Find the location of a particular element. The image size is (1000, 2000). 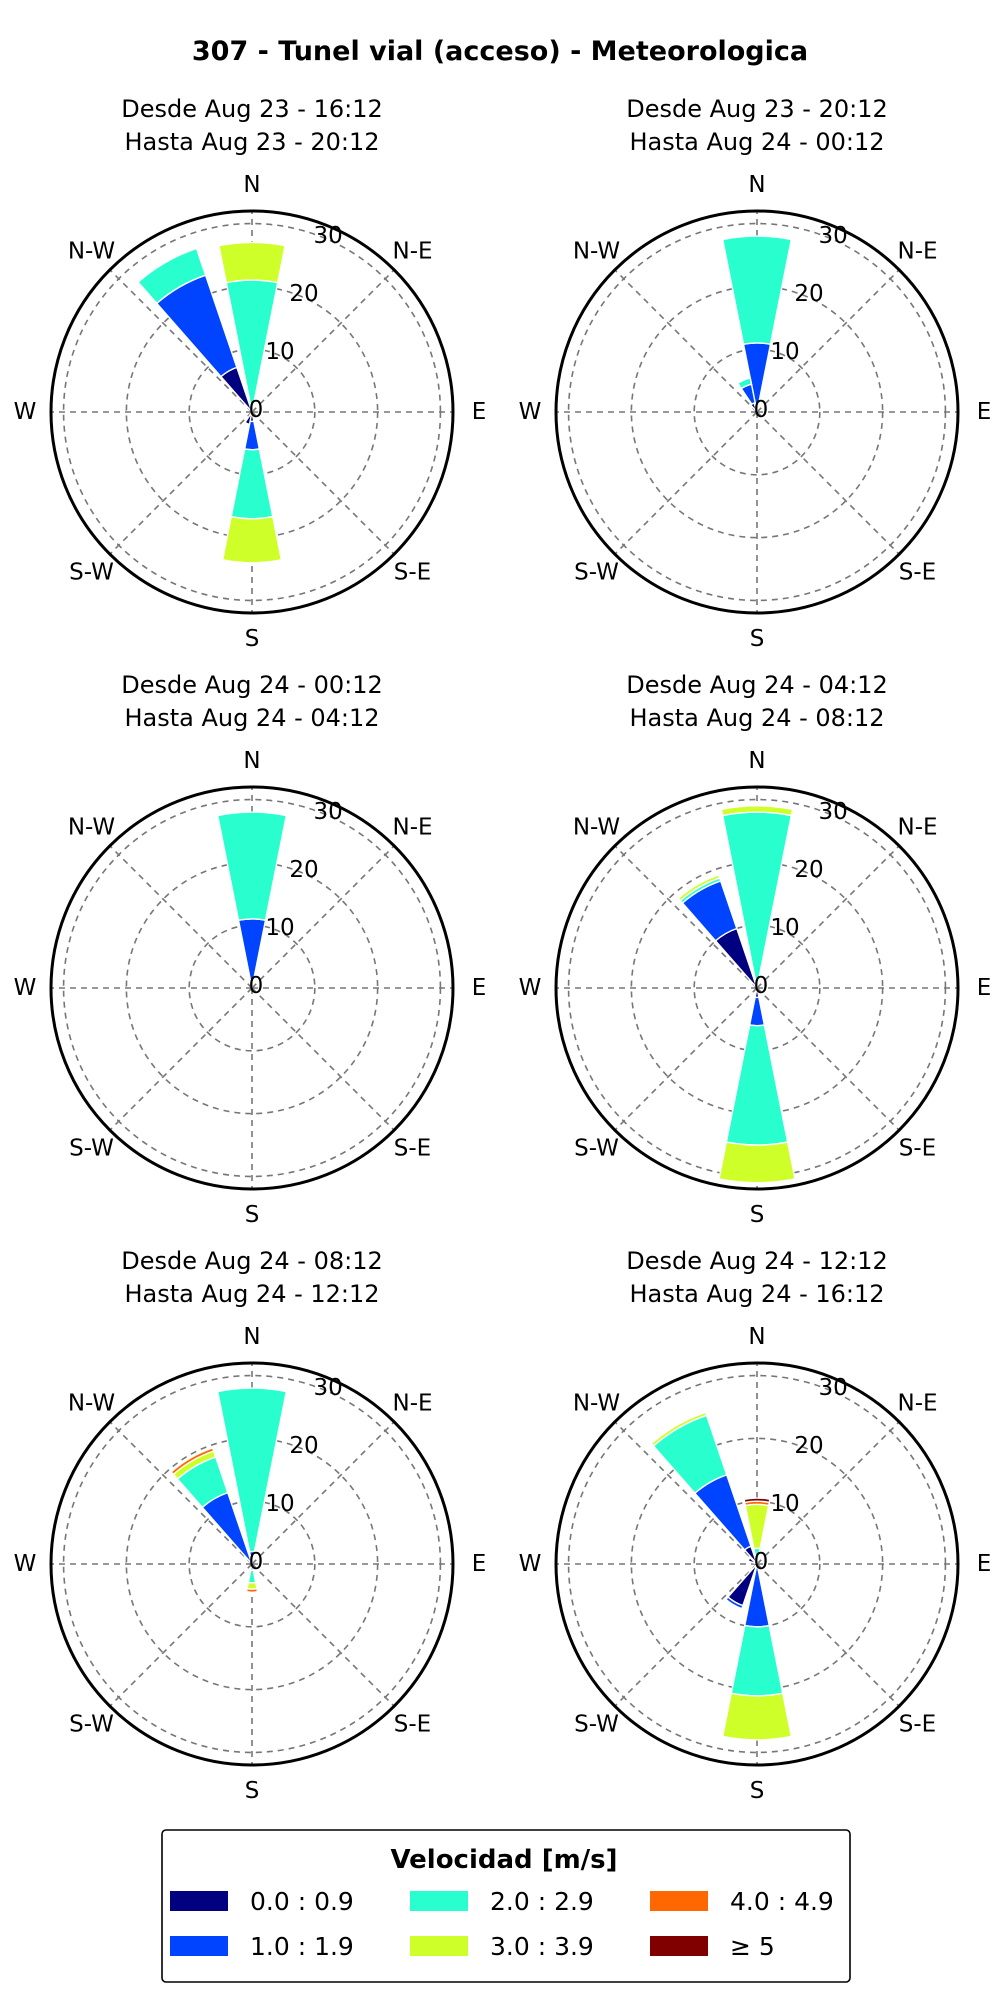

panel-label-from: Desde Aug 24 - 00:12 is located at coordinates (252, 685).